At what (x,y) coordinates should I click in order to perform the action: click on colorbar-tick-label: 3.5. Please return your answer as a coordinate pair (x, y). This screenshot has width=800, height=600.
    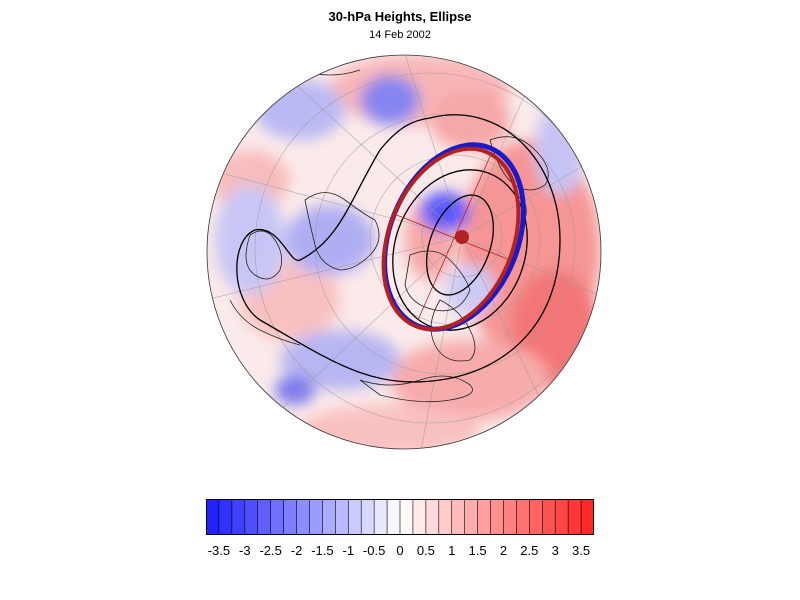
    Looking at the image, I should click on (581, 550).